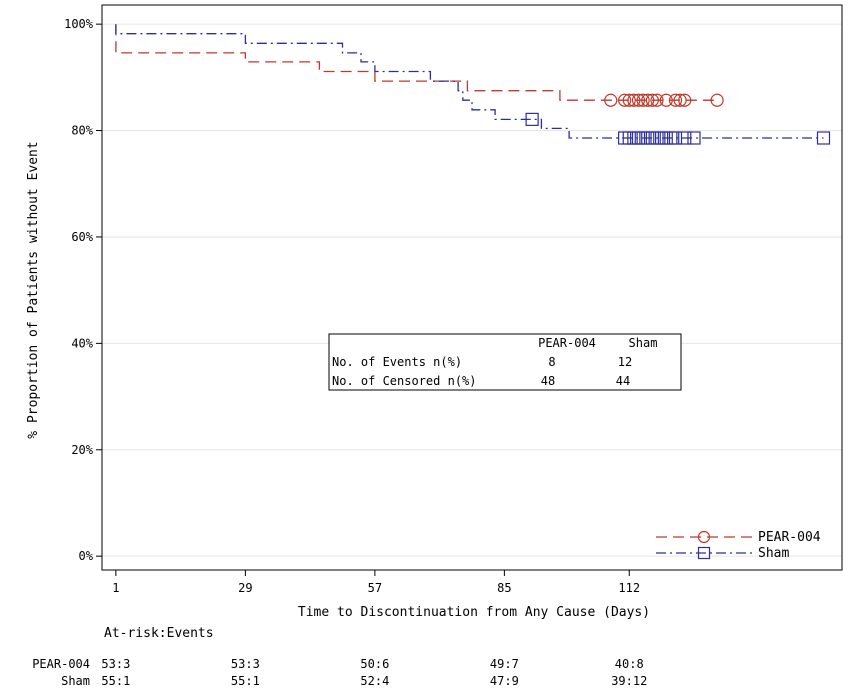  What do you see at coordinates (629, 664) in the screenshot?
I see `at-risk-value-pear-004-4: 40:8` at bounding box center [629, 664].